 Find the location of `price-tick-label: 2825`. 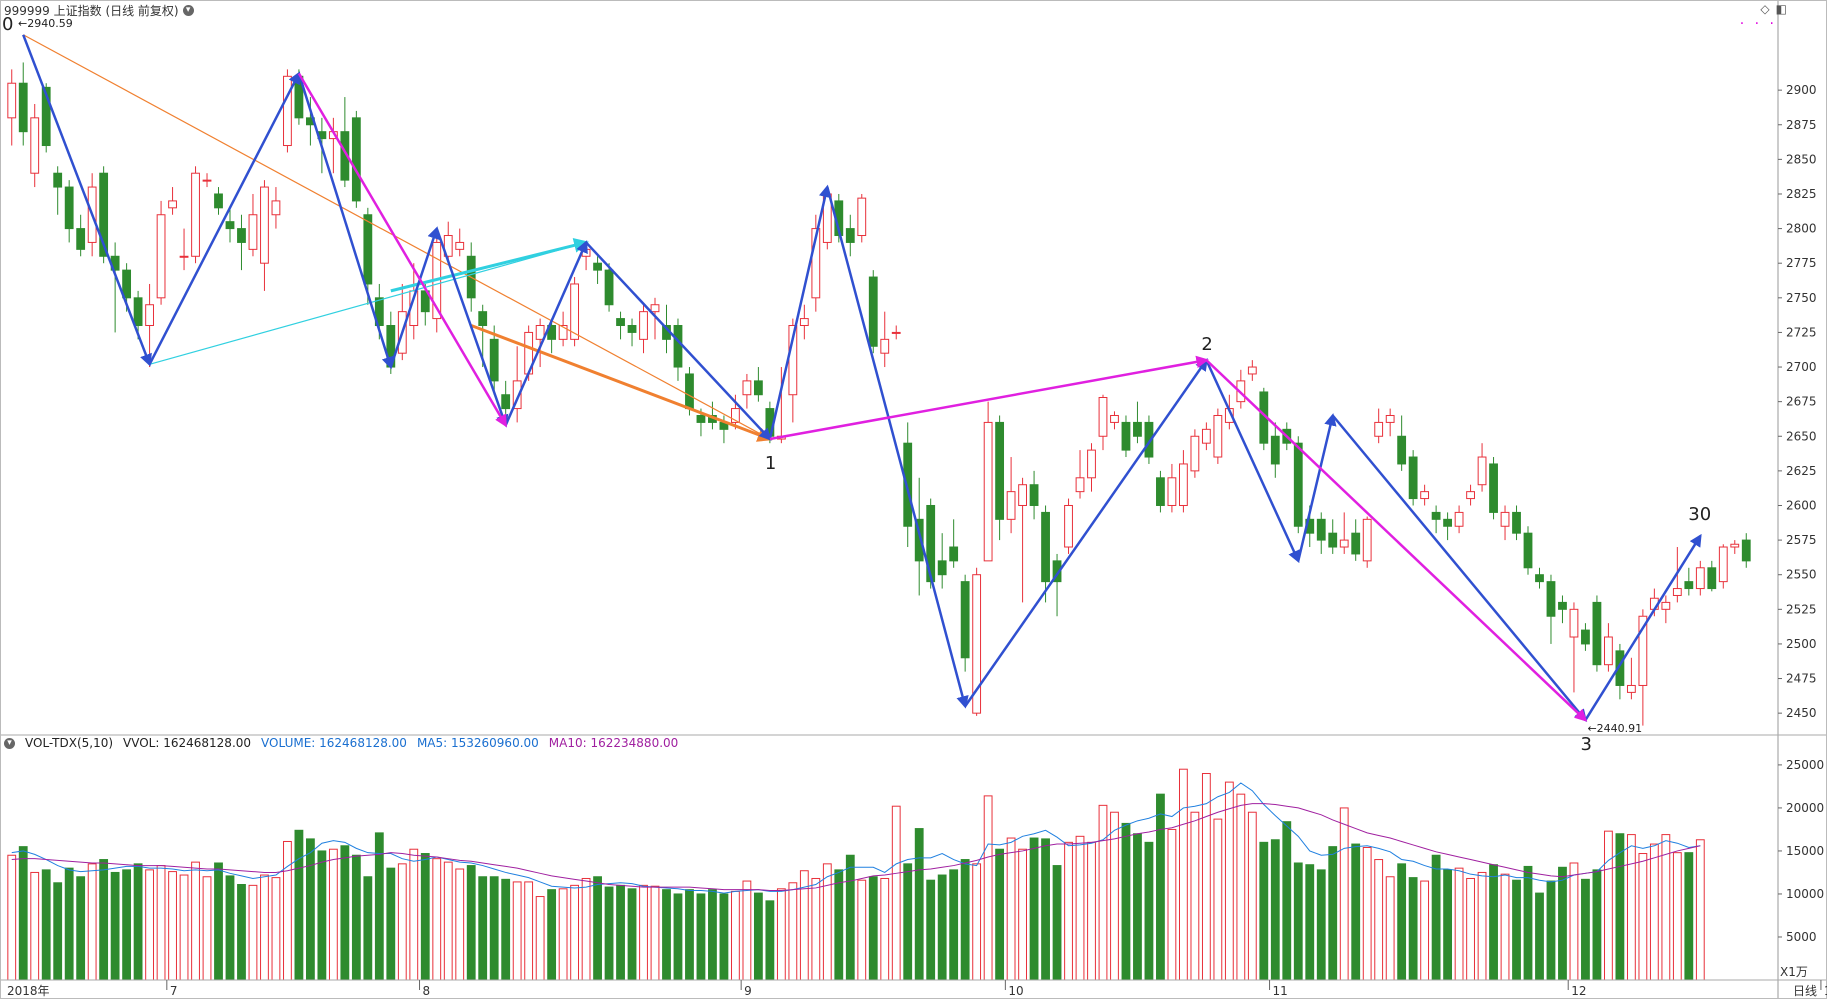

price-tick-label: 2825 is located at coordinates (1801, 194).